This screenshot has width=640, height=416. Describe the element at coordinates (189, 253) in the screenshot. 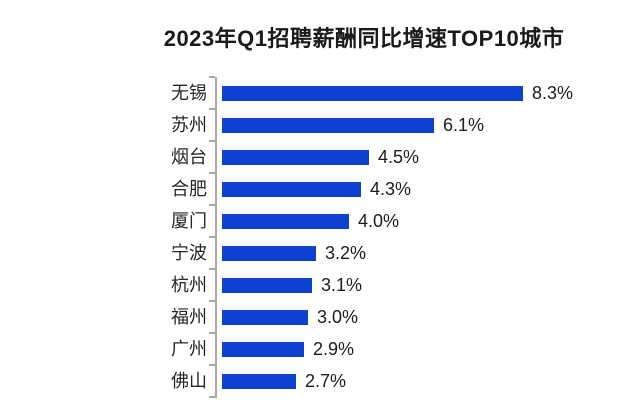

I see `category-label: 宁波` at that location.